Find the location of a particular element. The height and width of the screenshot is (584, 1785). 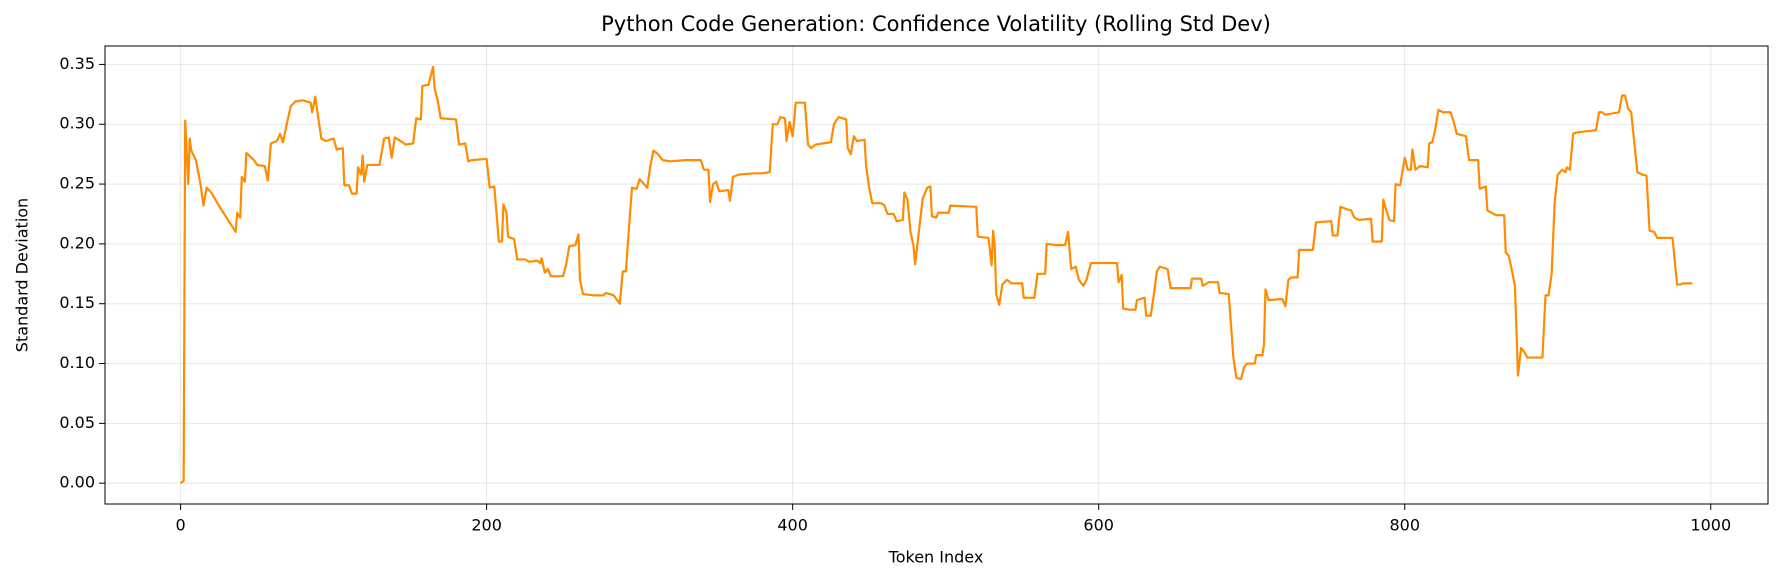

x-tick-label: 200 is located at coordinates (486, 525).